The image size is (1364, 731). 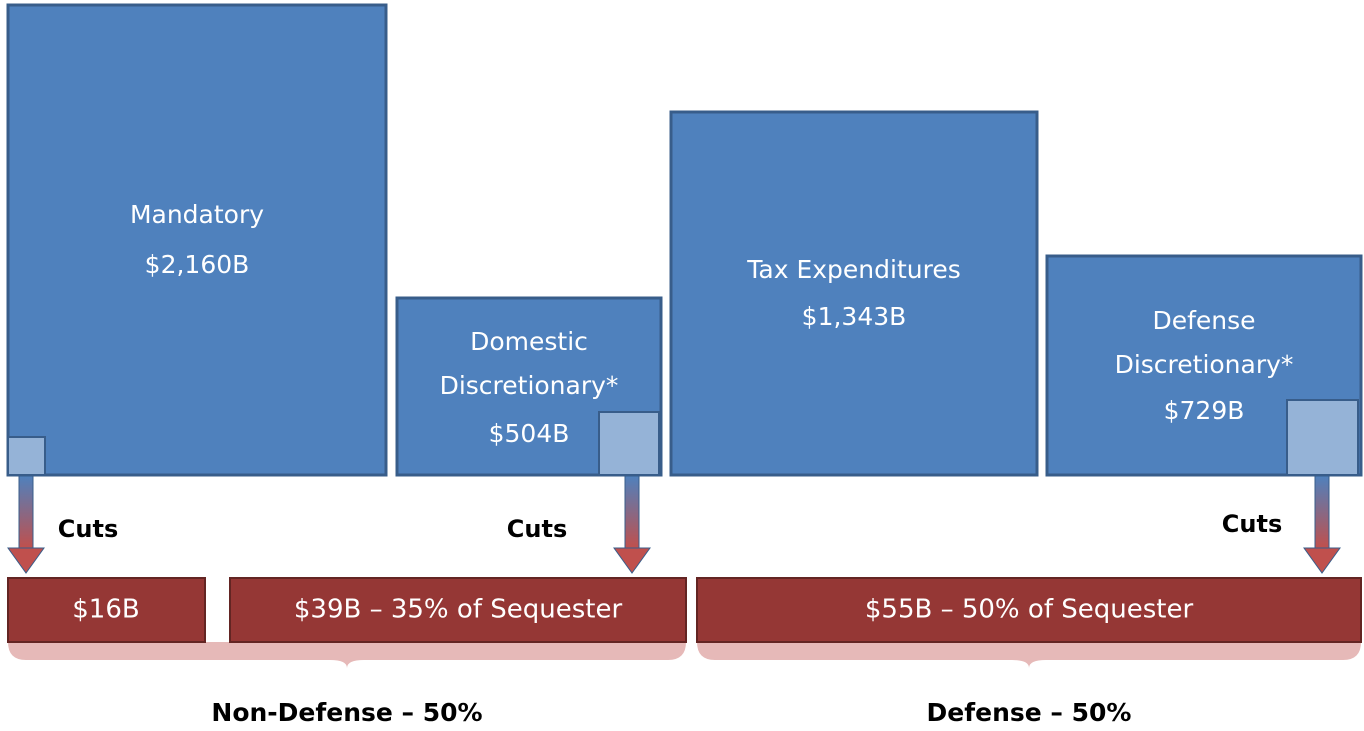 What do you see at coordinates (854, 316) in the screenshot?
I see `box-label: $1,343B` at bounding box center [854, 316].